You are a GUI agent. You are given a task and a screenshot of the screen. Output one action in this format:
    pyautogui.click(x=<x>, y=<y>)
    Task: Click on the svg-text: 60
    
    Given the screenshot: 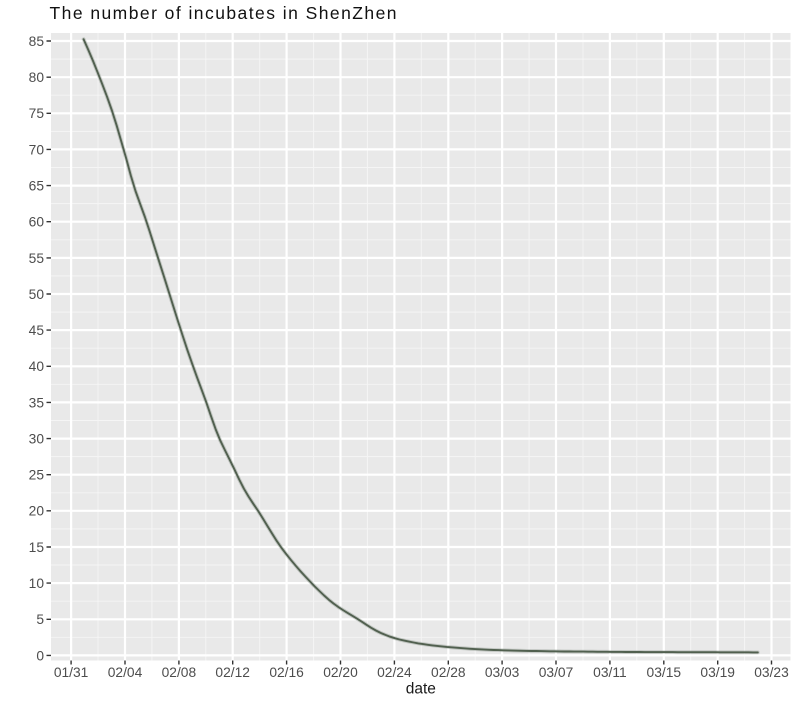 What is the action you would take?
    pyautogui.click(x=37, y=222)
    